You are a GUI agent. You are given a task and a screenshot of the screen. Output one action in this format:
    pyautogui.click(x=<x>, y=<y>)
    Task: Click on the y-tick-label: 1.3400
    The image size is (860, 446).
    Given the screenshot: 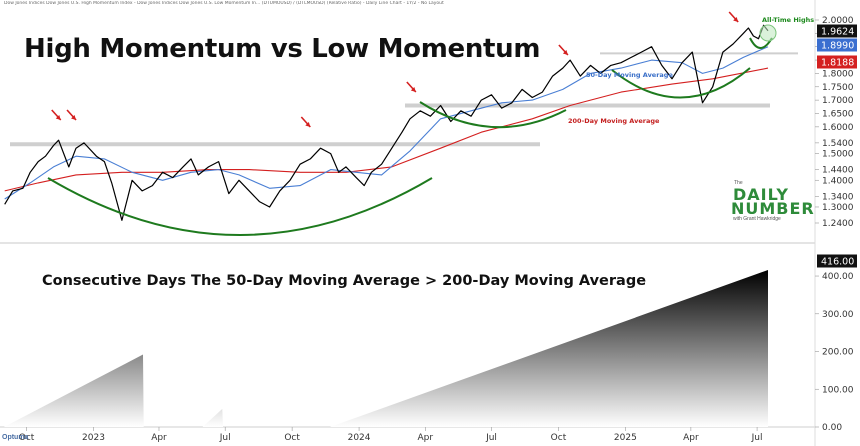 What is the action you would take?
    pyautogui.click(x=838, y=197)
    